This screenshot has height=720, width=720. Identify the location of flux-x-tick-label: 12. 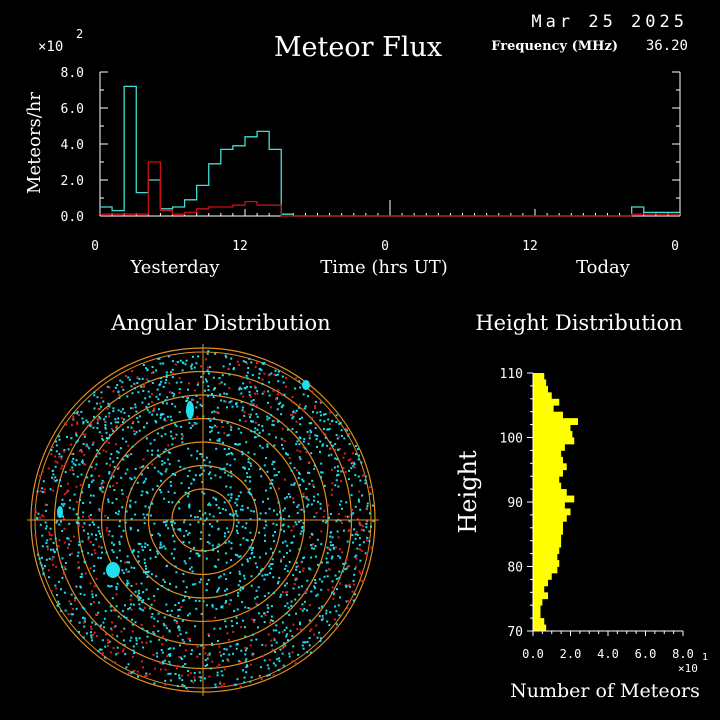
(240, 246).